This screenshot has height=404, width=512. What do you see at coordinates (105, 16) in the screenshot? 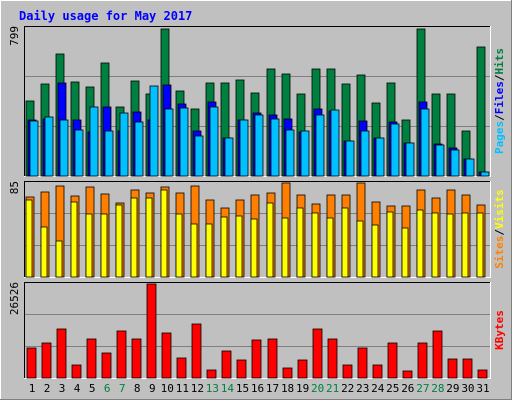
I see `chart-title: Daily usage for May 2017` at bounding box center [105, 16].